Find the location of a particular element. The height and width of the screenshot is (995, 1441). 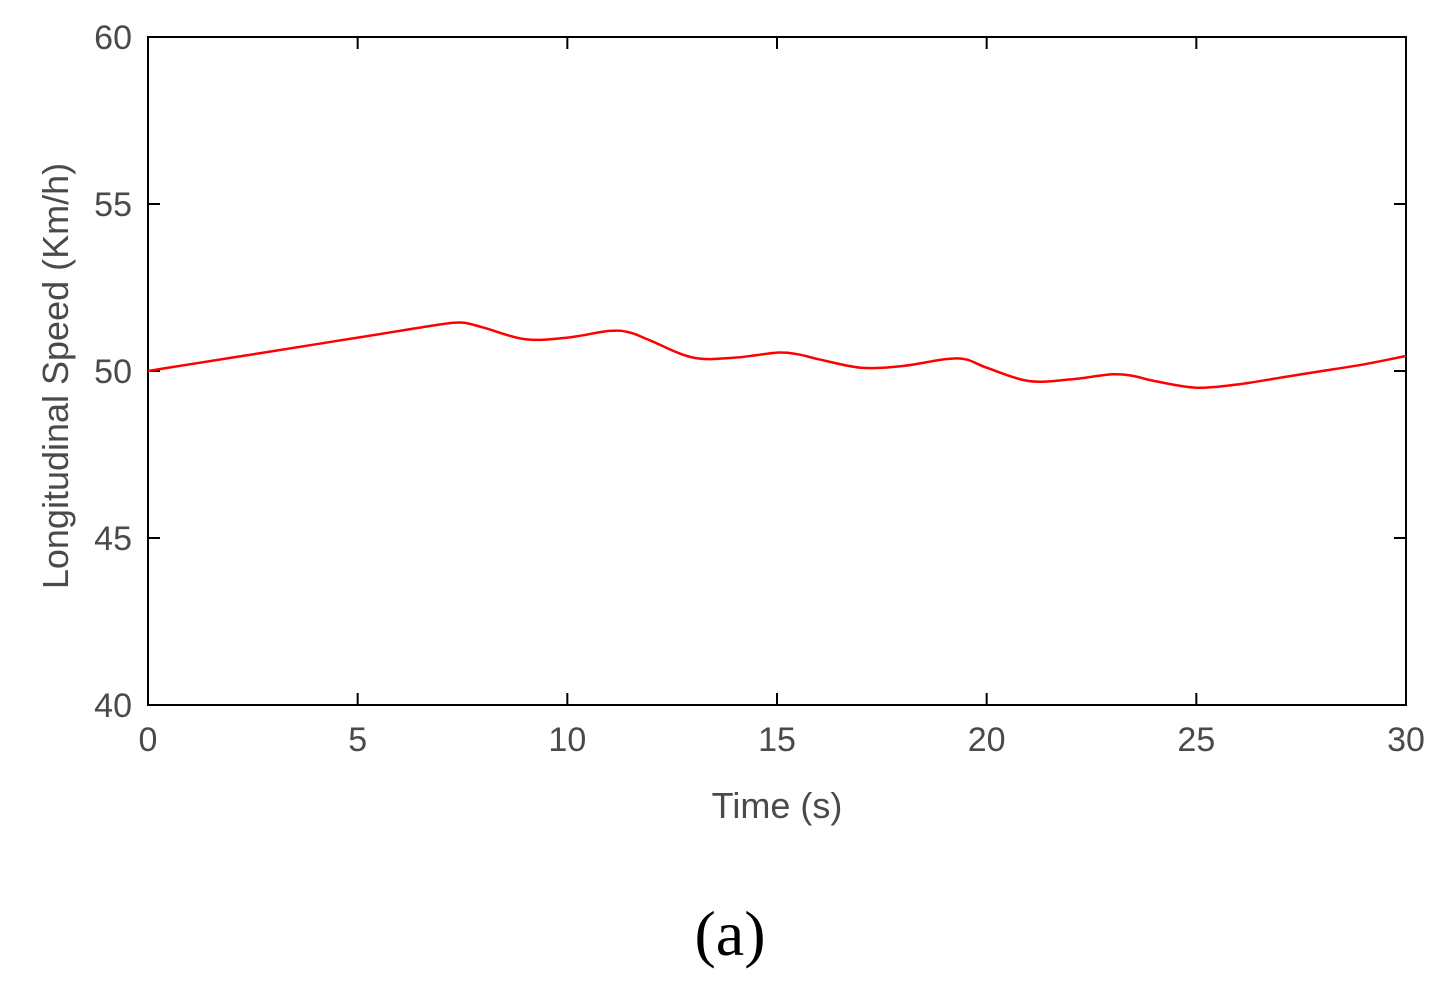

x-tick-label: 25 is located at coordinates (1196, 740).